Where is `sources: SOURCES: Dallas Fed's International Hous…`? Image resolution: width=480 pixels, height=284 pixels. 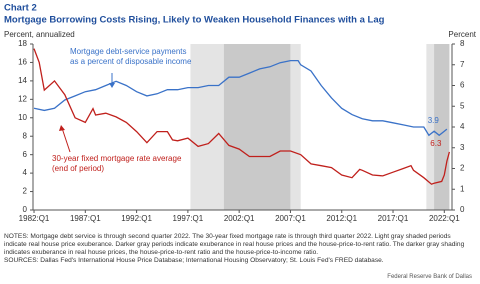 sources: SOURCES: Dallas Fed's International Hous… is located at coordinates (194, 260).